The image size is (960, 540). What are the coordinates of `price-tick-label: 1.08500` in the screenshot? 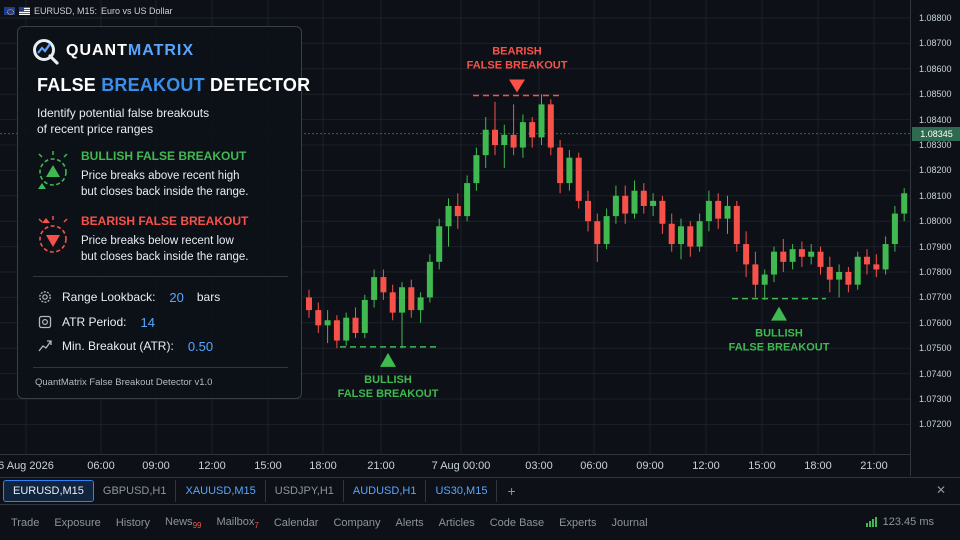 It's located at (935, 94).